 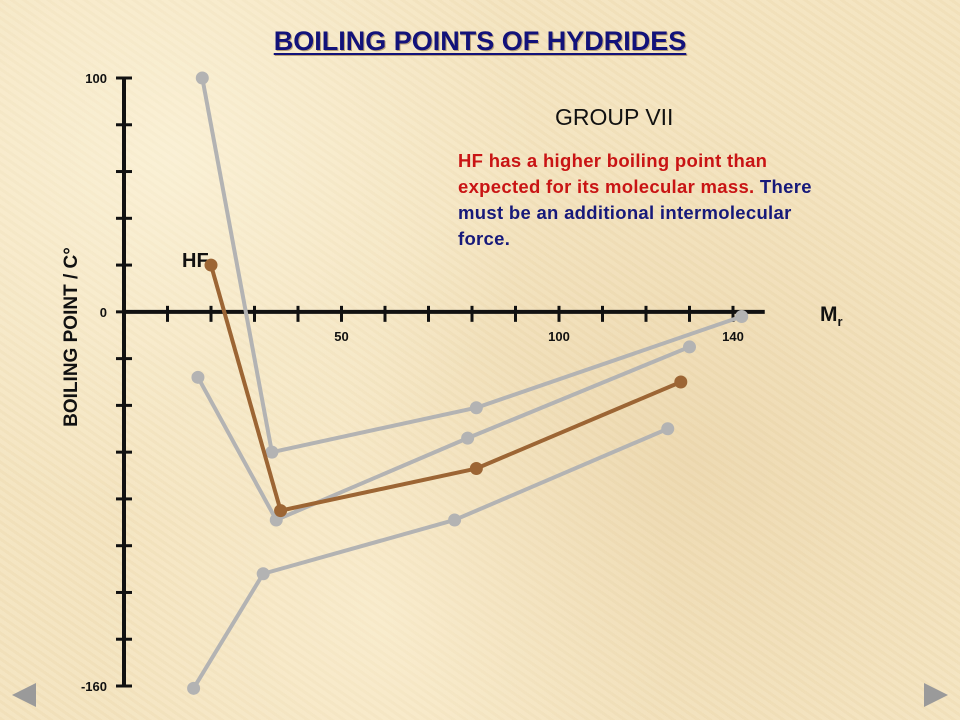 What do you see at coordinates (829, 314) in the screenshot?
I see `x-axis-label-main: M` at bounding box center [829, 314].